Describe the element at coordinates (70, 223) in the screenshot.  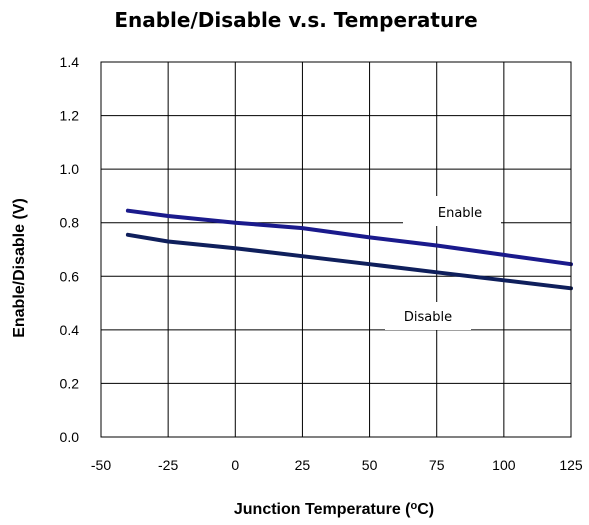
I see `y-tick-label: 0.8` at that location.